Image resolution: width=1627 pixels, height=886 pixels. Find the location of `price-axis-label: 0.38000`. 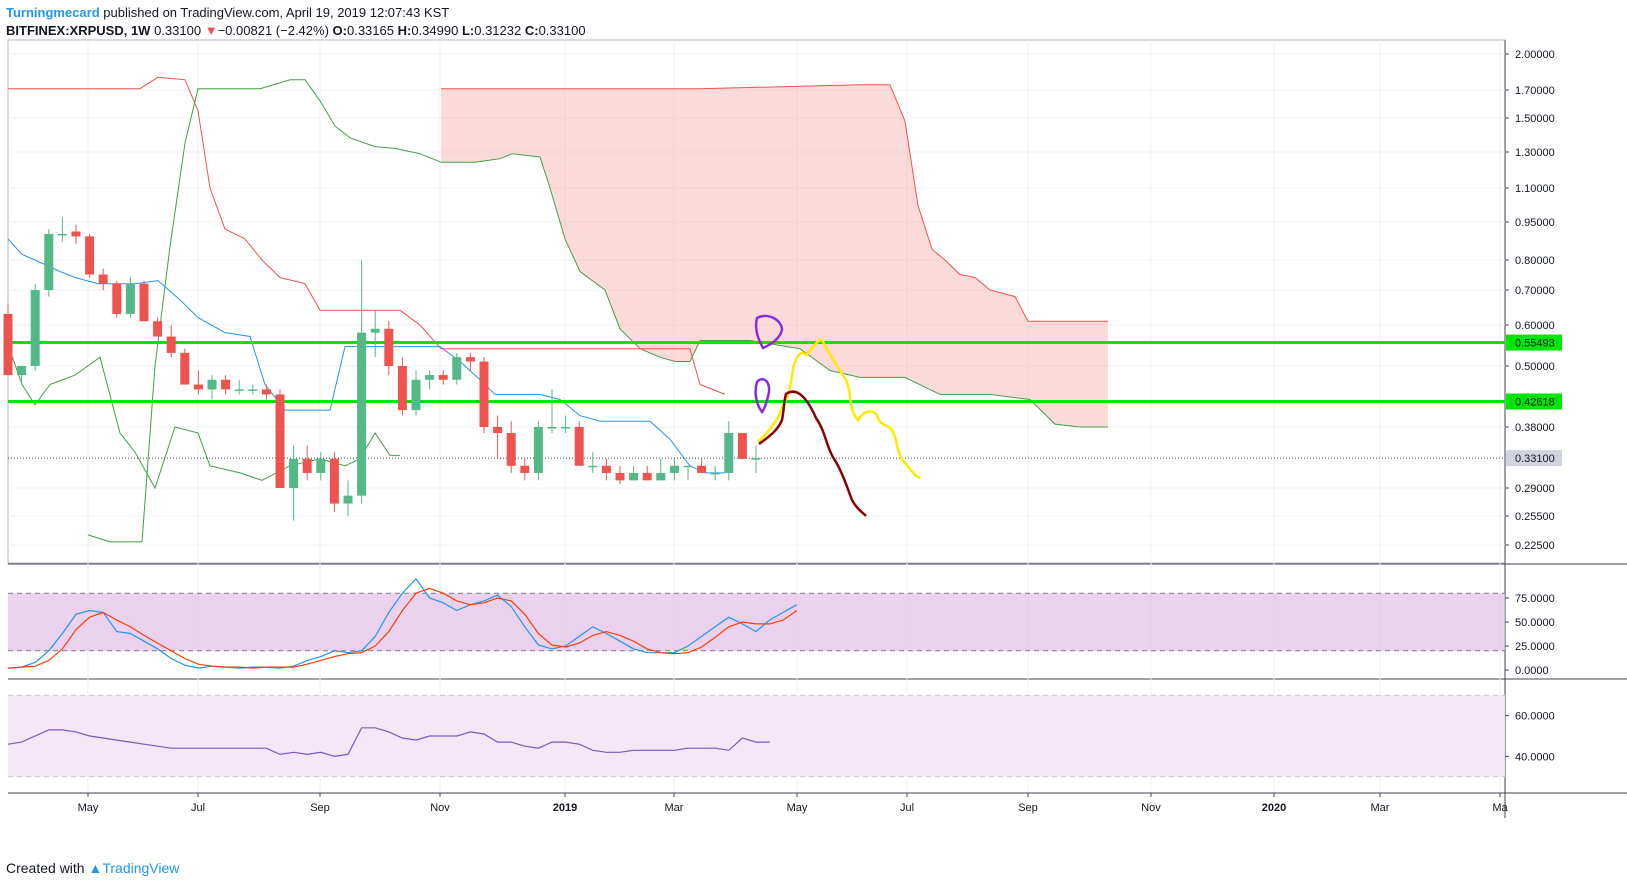

price-axis-label: 0.38000 is located at coordinates (1535, 428).